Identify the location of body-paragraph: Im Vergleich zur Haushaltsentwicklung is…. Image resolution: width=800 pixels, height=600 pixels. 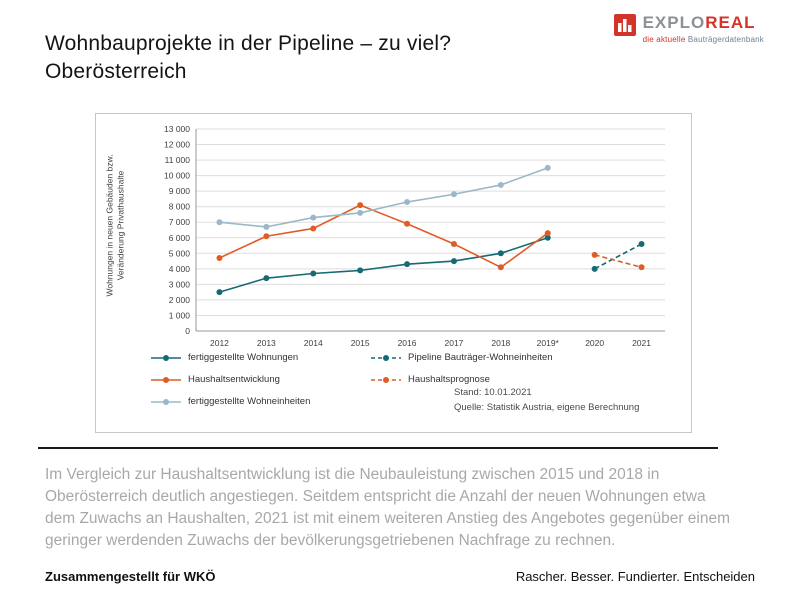
(388, 507).